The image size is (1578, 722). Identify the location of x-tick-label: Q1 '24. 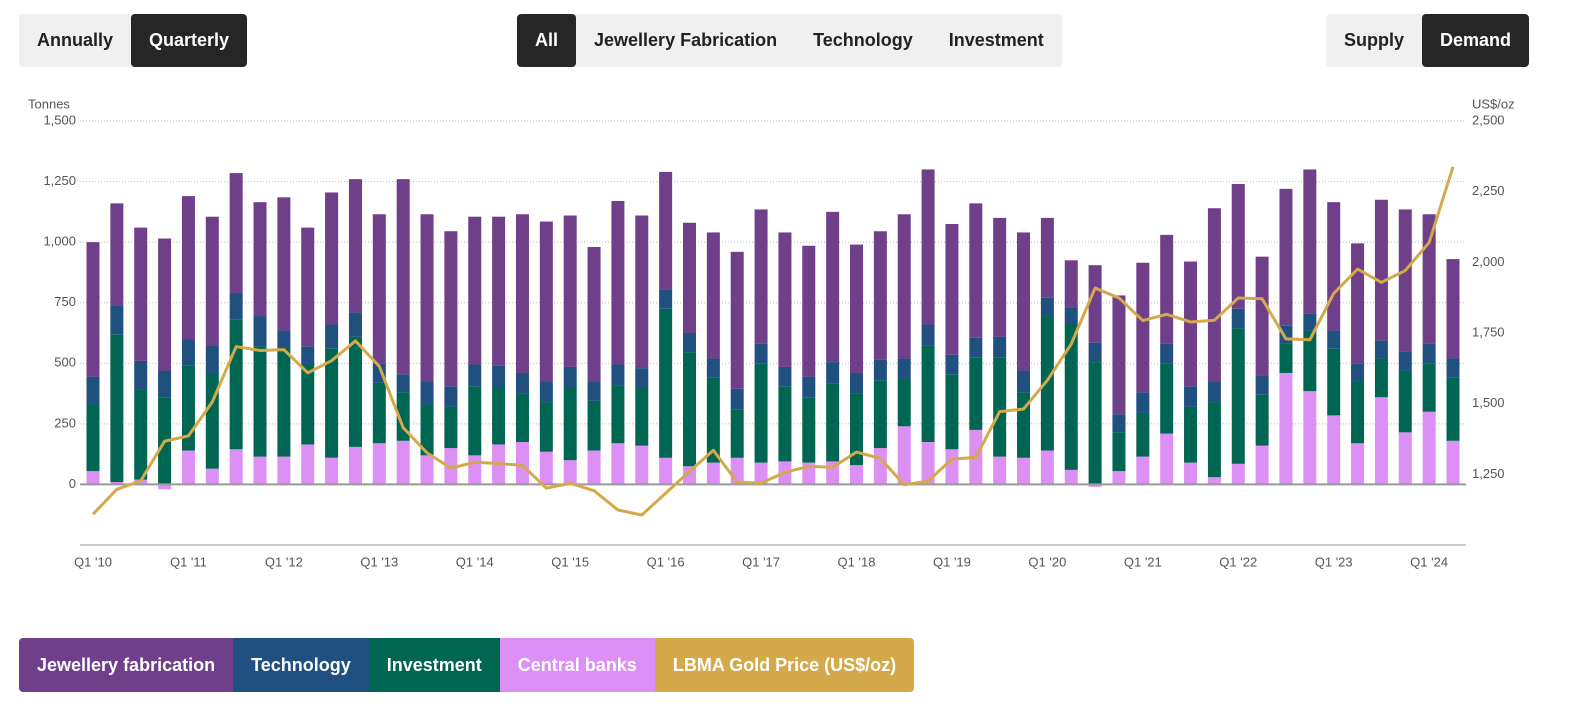
(1429, 561).